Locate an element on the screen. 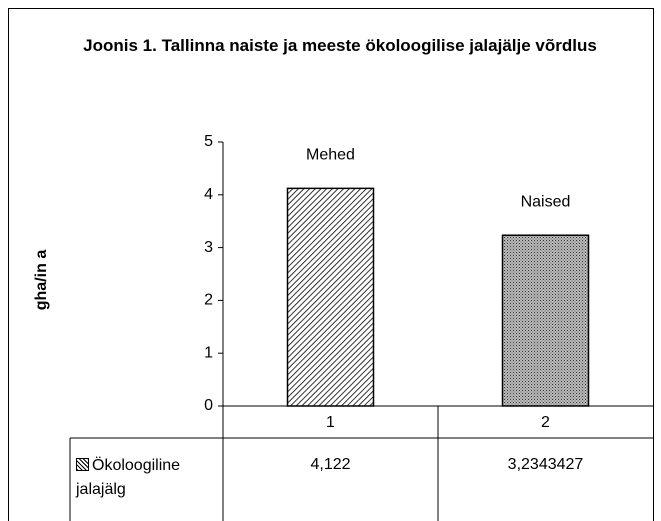 The height and width of the screenshot is (521, 661). y-axis-label: gha/in a is located at coordinates (41, 280).